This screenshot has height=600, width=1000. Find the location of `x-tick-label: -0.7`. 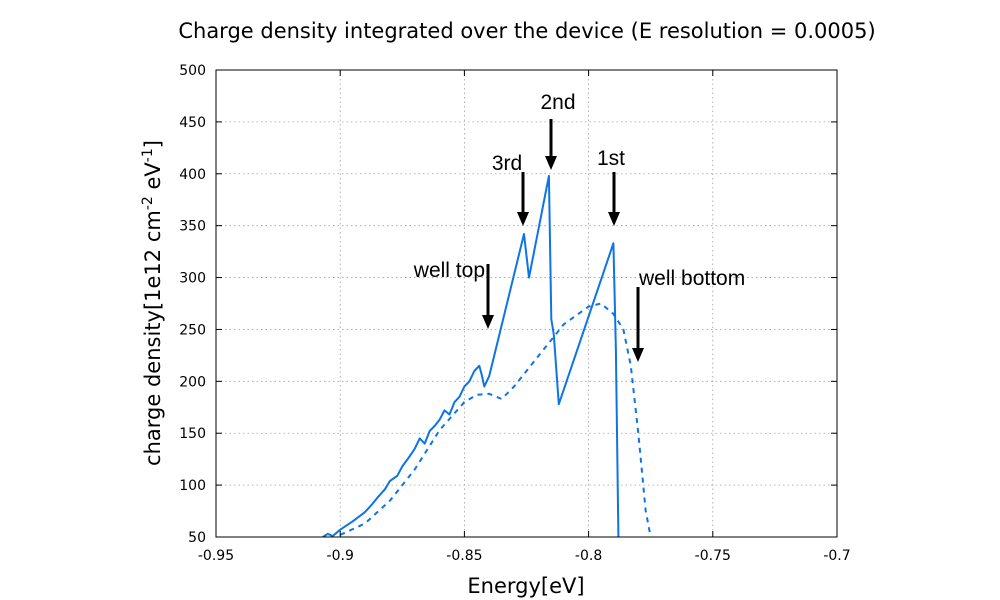

x-tick-label: -0.7 is located at coordinates (836, 556).